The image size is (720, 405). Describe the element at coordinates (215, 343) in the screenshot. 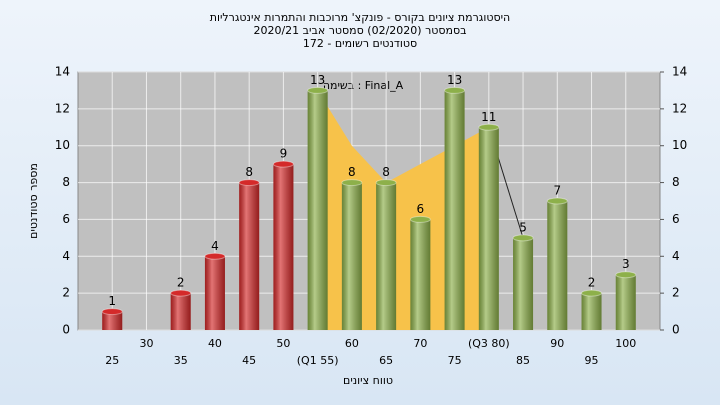

I see `x-tick-label: 40` at that location.